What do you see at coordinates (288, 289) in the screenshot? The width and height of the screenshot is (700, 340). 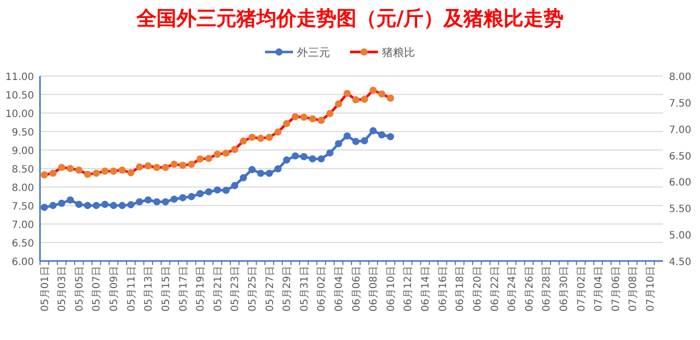 I see `x-tick-label: 05月29日` at bounding box center [288, 289].